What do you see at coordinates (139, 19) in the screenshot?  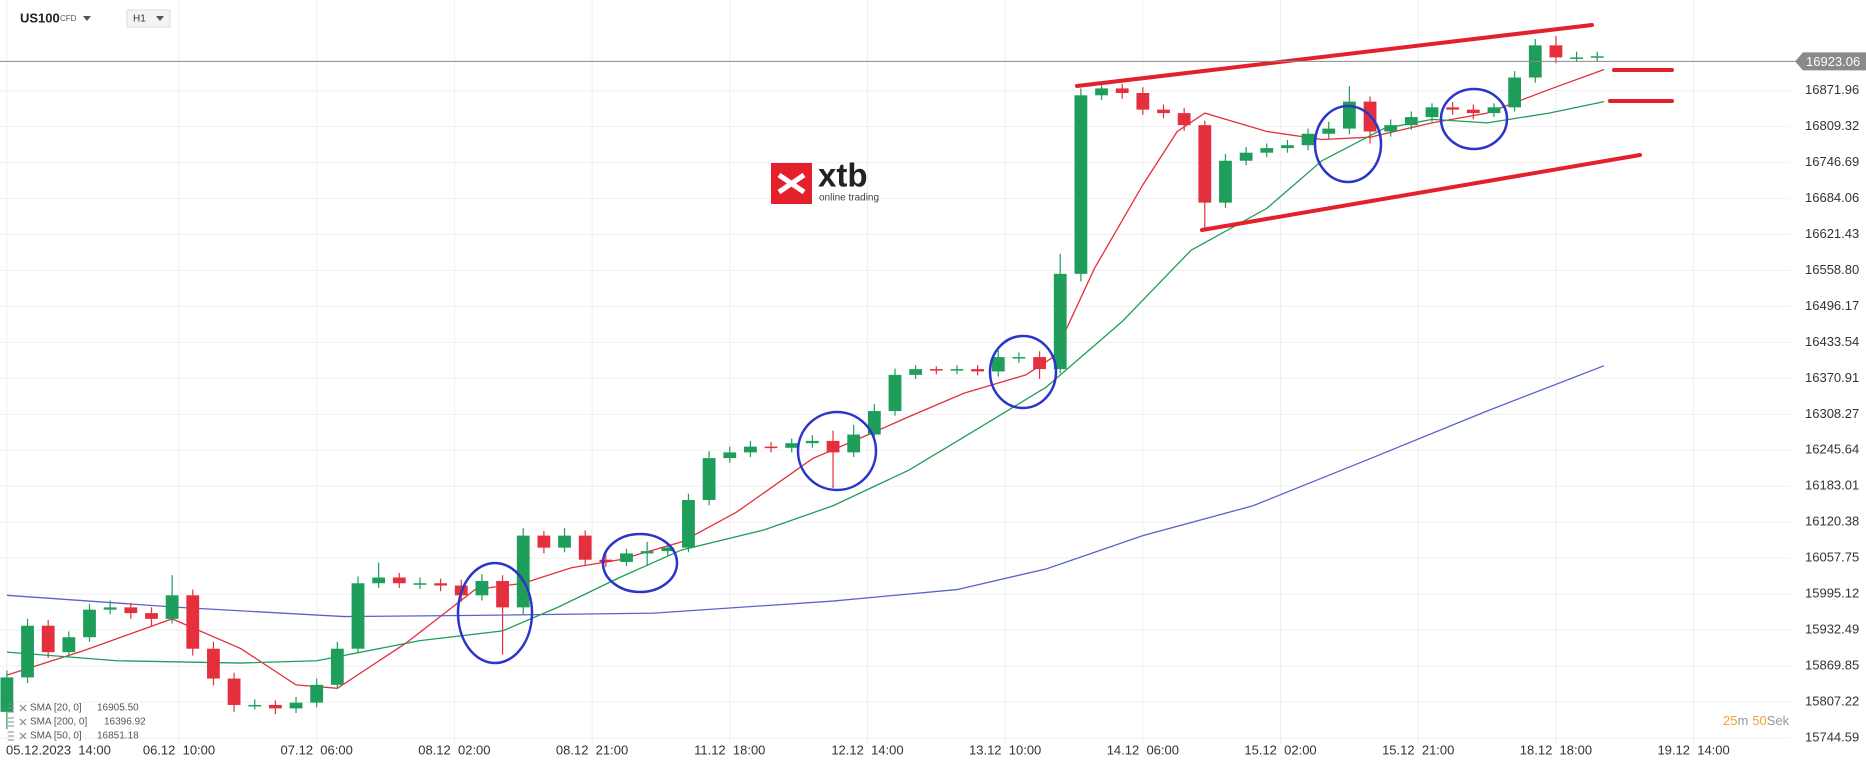 I see `timeframe: H1` at bounding box center [139, 19].